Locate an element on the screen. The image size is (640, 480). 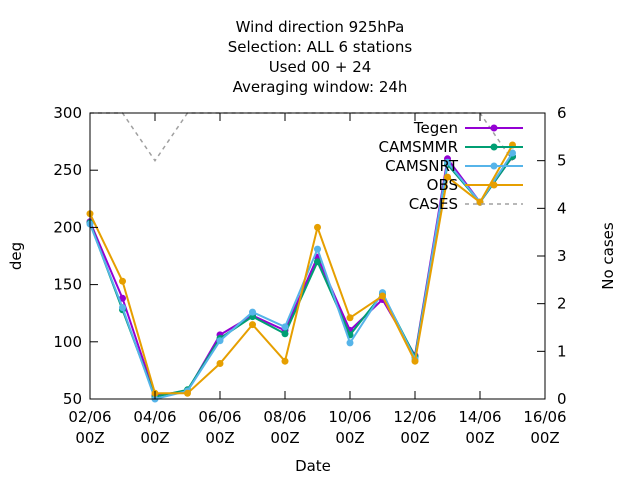
y2-tick-label: 3 is located at coordinates (562, 256).